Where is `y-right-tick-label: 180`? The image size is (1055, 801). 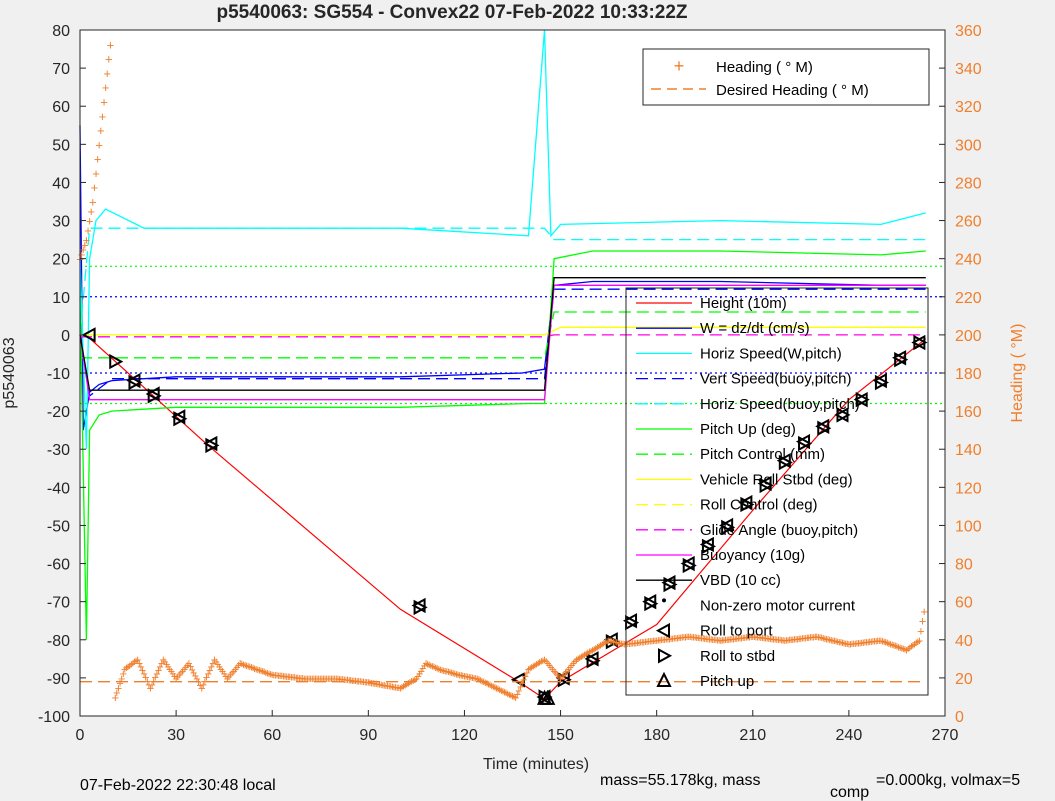 y-right-tick-label: 180 is located at coordinates (968, 374).